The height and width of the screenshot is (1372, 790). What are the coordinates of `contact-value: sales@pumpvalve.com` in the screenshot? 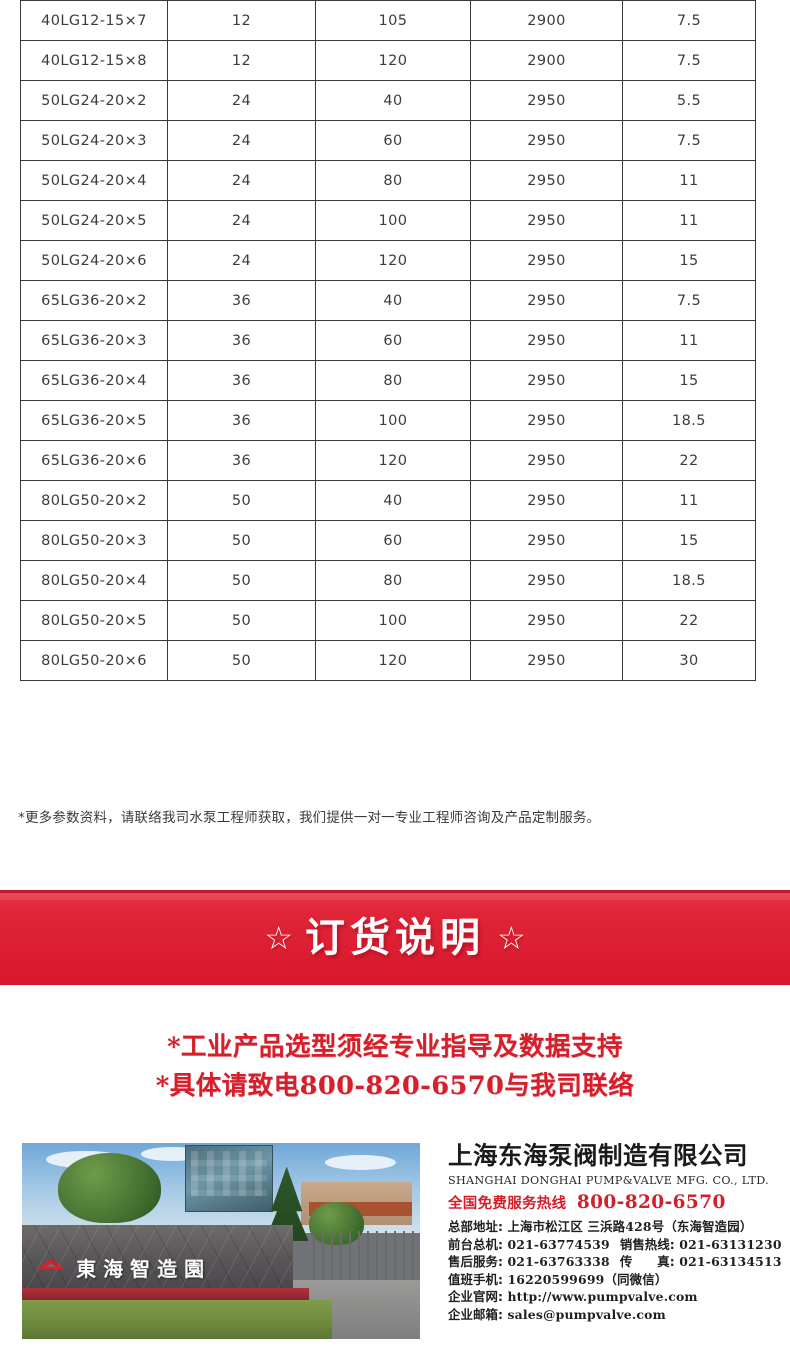 It's located at (586, 1314).